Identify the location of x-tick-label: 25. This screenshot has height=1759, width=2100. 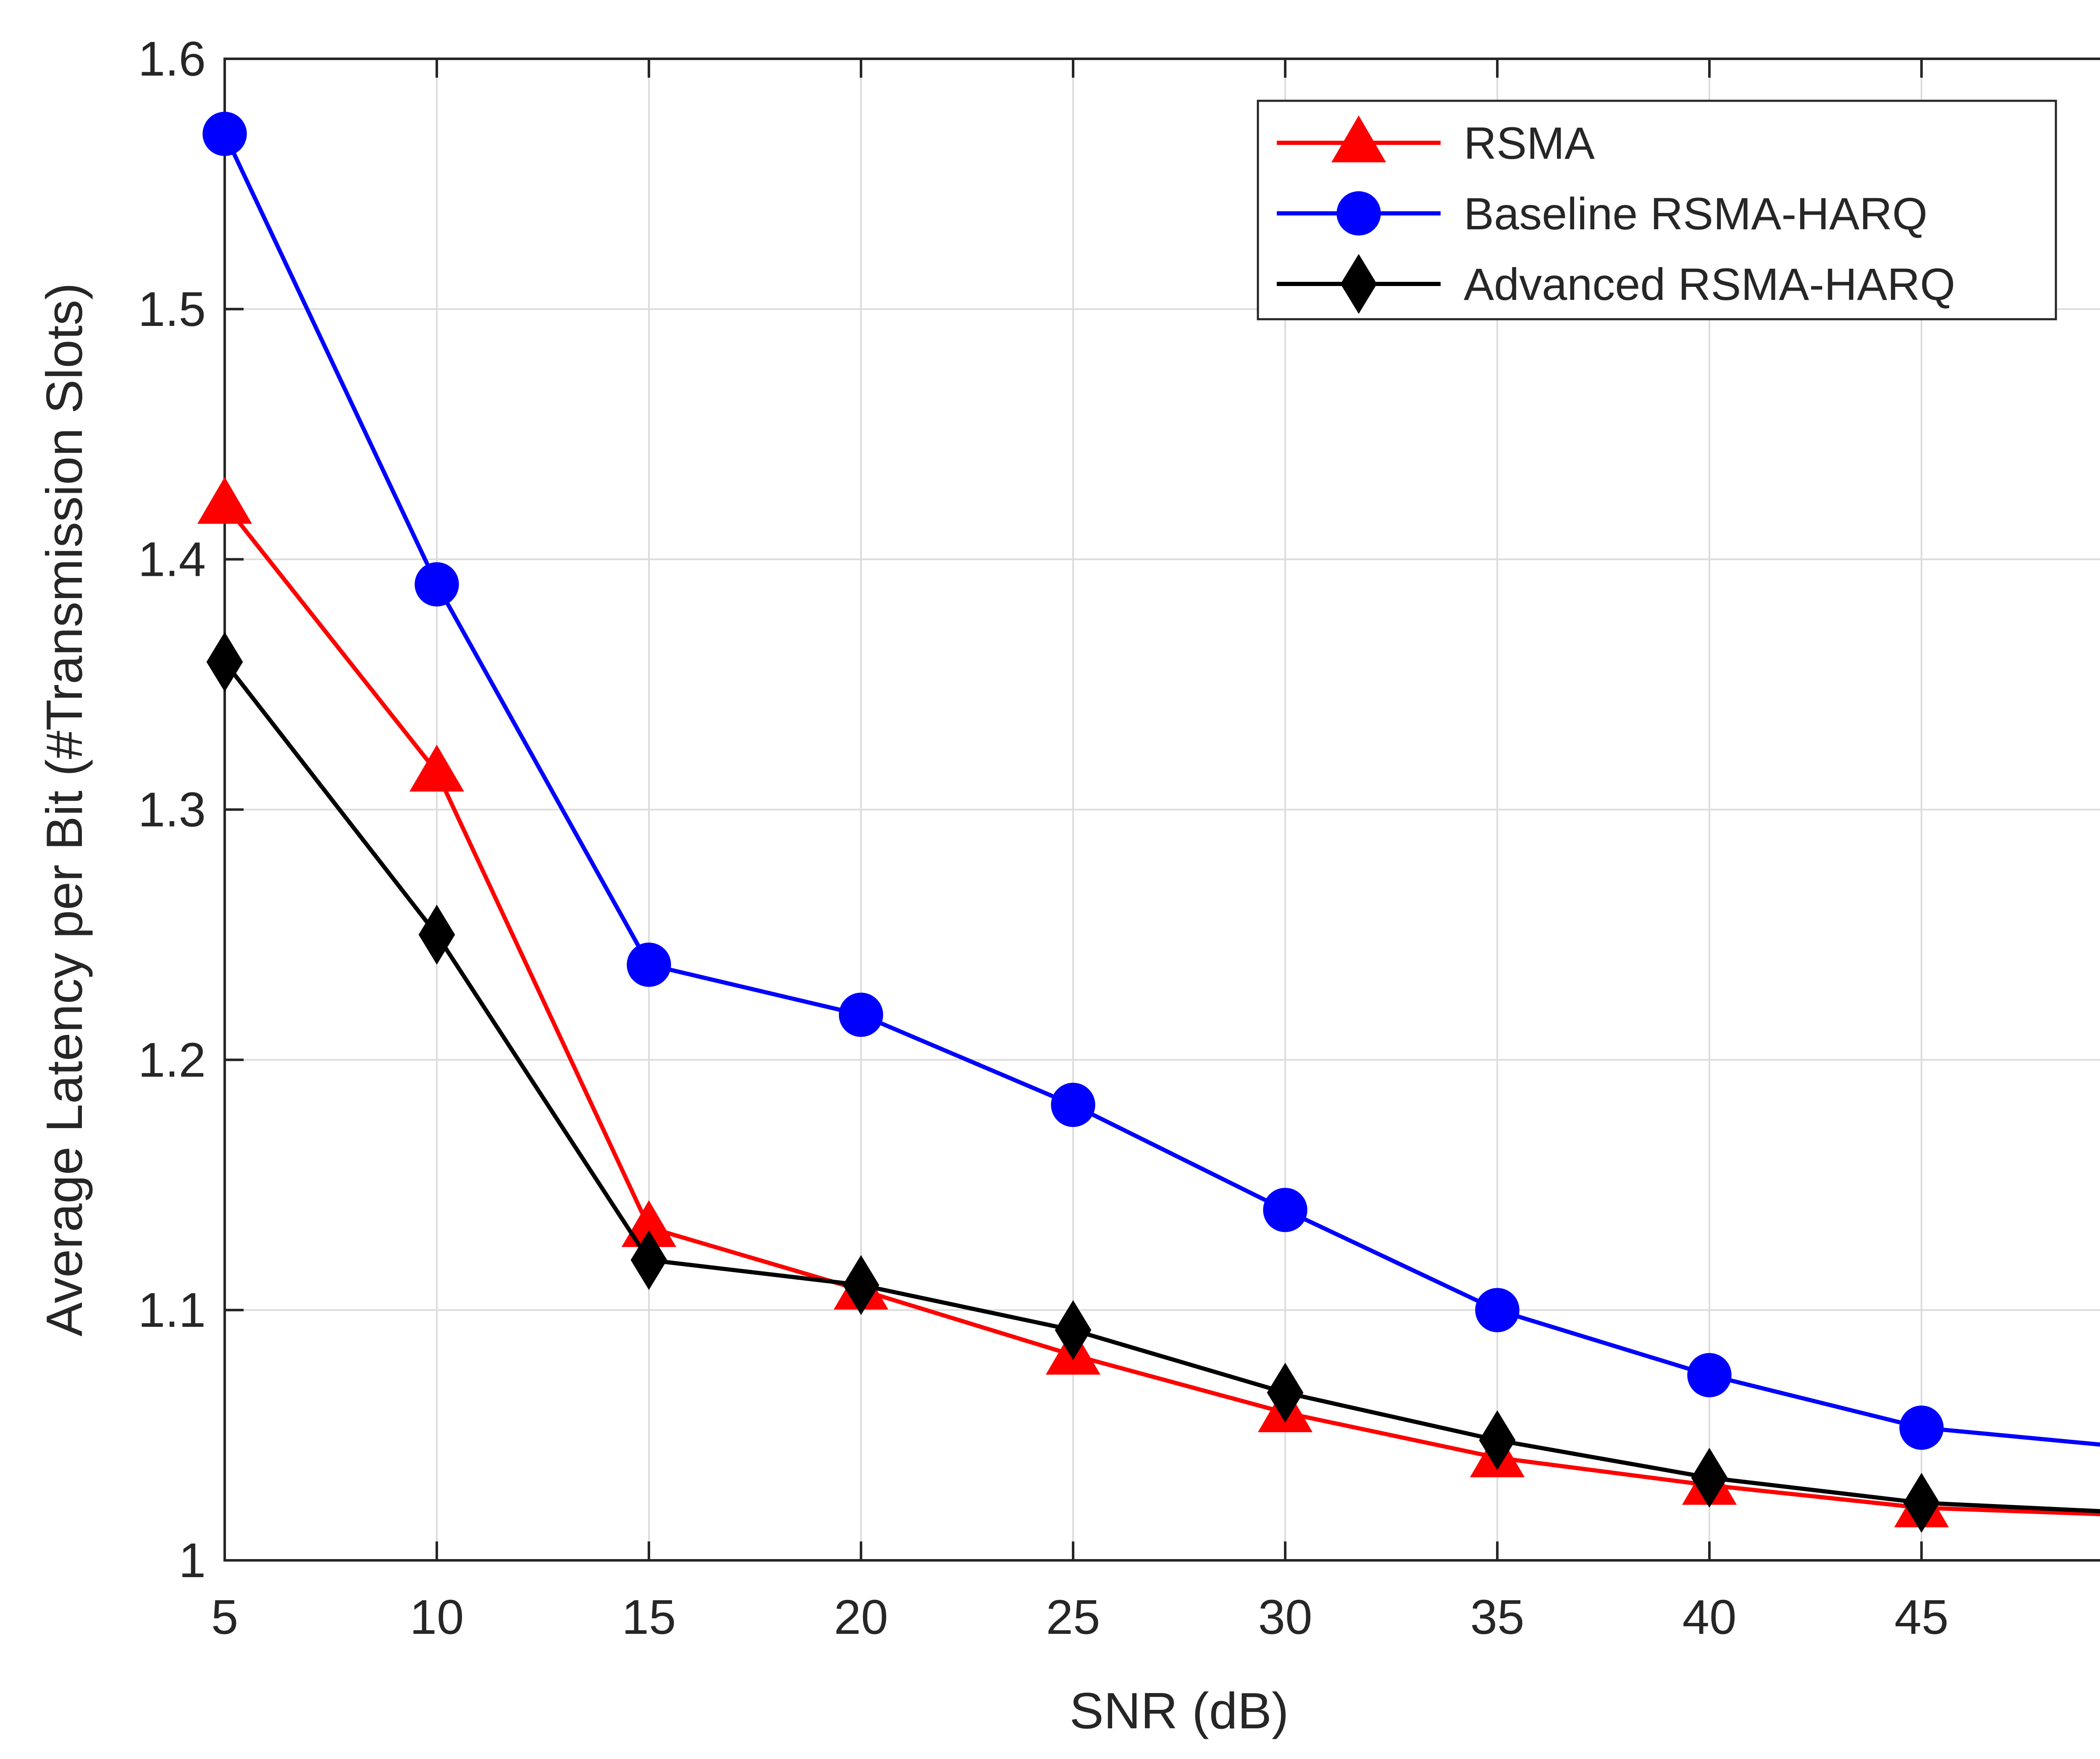
(1073, 1617).